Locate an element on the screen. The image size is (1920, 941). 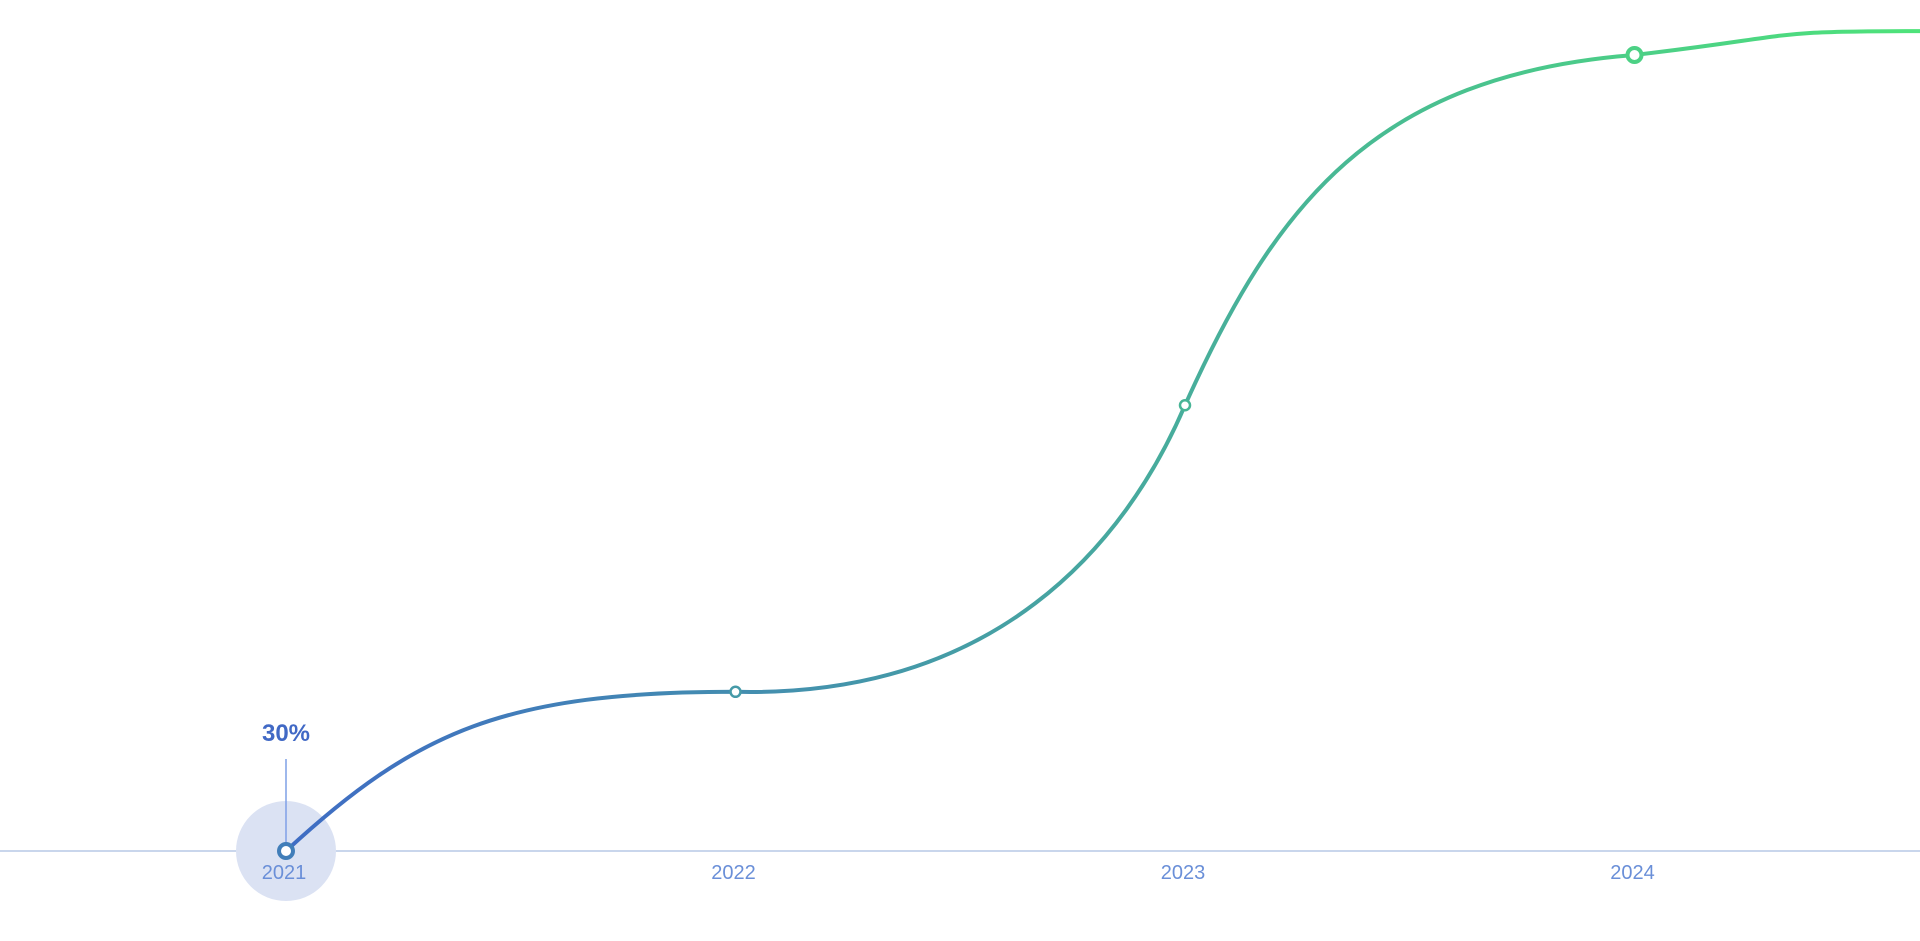
x-tick-label-2021: 2021 is located at coordinates (284, 873).